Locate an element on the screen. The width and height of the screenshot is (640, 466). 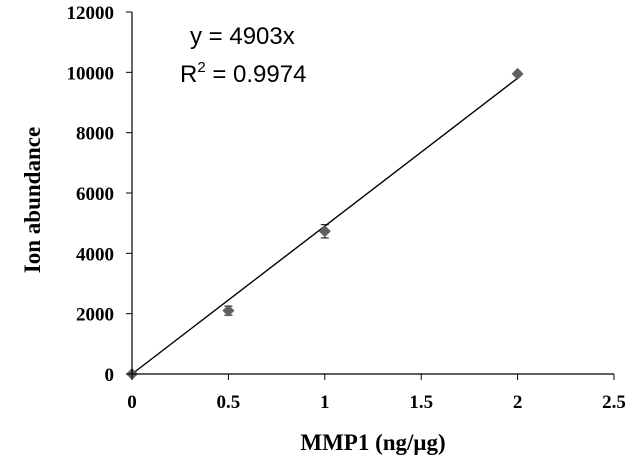
y-tick-label: 10000 is located at coordinates (91, 73).